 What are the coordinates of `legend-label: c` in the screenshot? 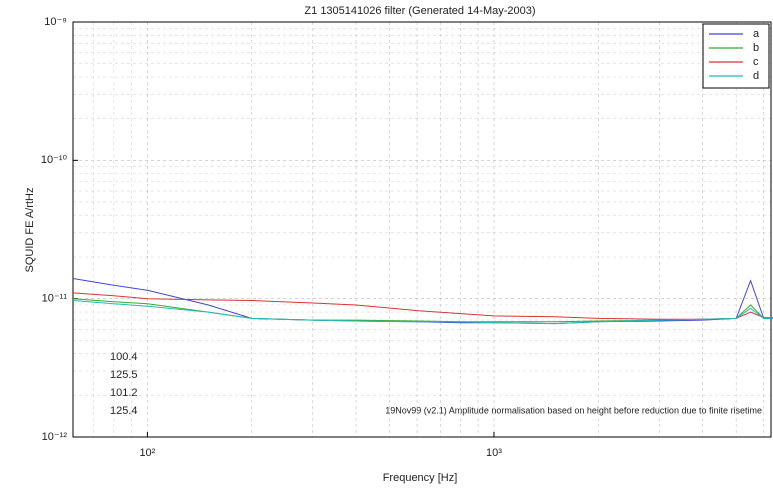 It's located at (756, 62).